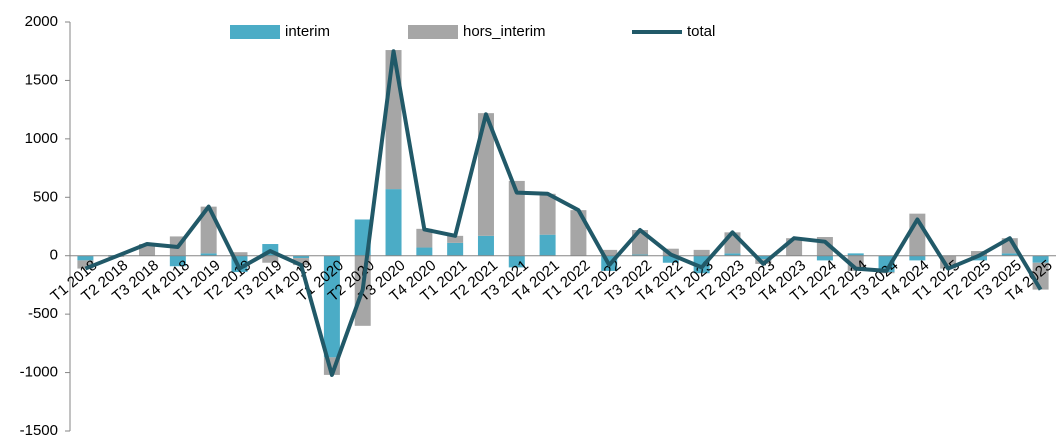  What do you see at coordinates (701, 31) in the screenshot?
I see `legend-label: total` at bounding box center [701, 31].